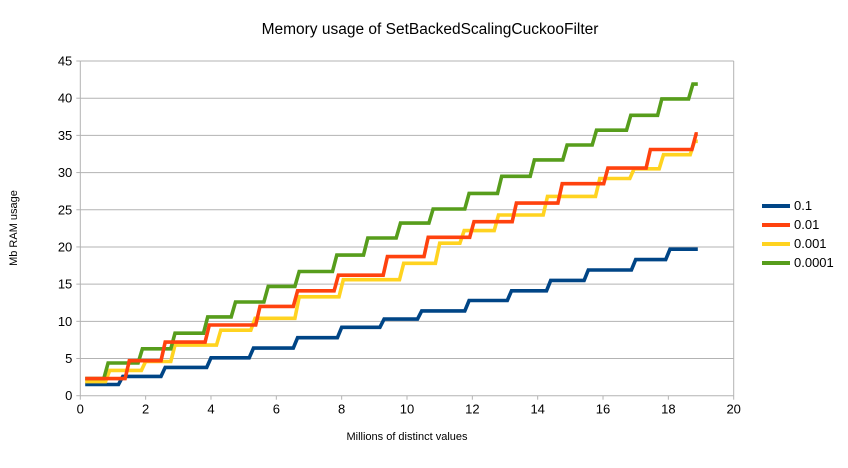 This screenshot has height=468, width=848. I want to click on legend-item-0.1: 0.1, so click(798, 205).